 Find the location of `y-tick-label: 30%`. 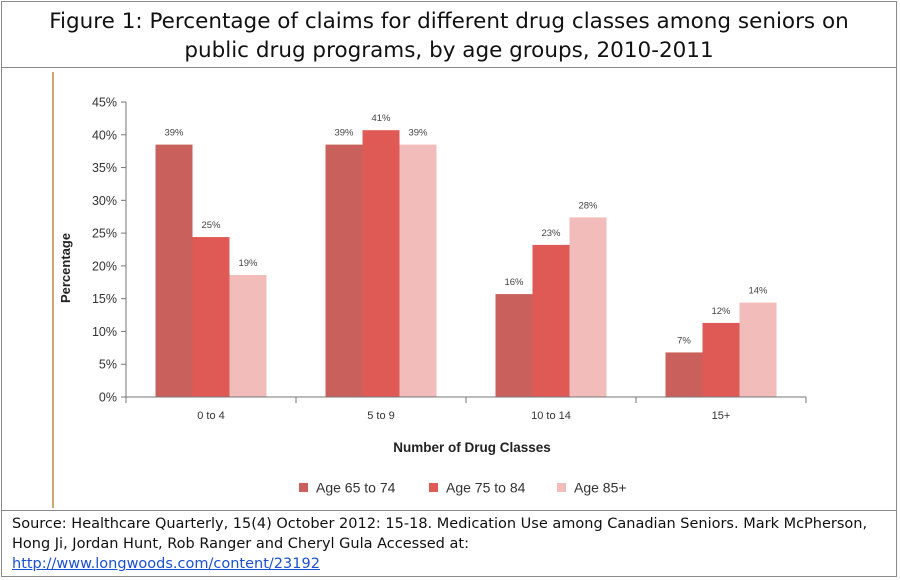

y-tick-label: 30% is located at coordinates (104, 201).